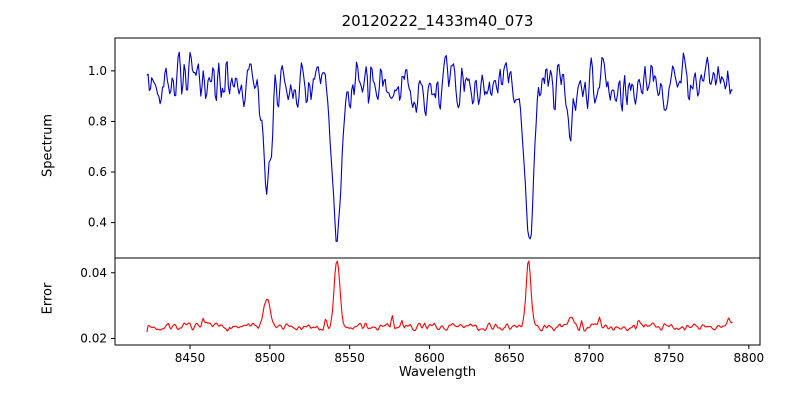 The height and width of the screenshot is (400, 800). Describe the element at coordinates (509, 358) in the screenshot. I see `x-tick-label: 8650` at that location.